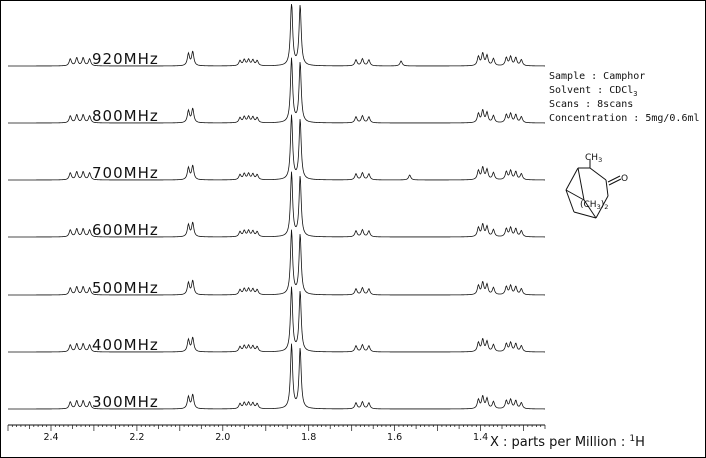 The height and width of the screenshot is (458, 706). I want to click on x-tick-label: 1.6, so click(394, 437).